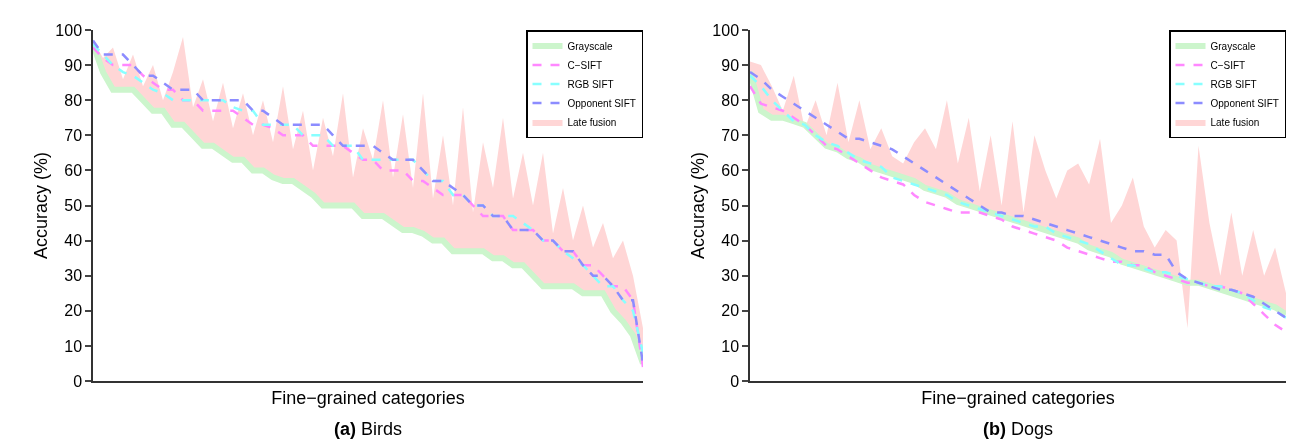 The image size is (1298, 446). What do you see at coordinates (1018, 429) in the screenshot?
I see `text: (b) Dogs` at bounding box center [1018, 429].